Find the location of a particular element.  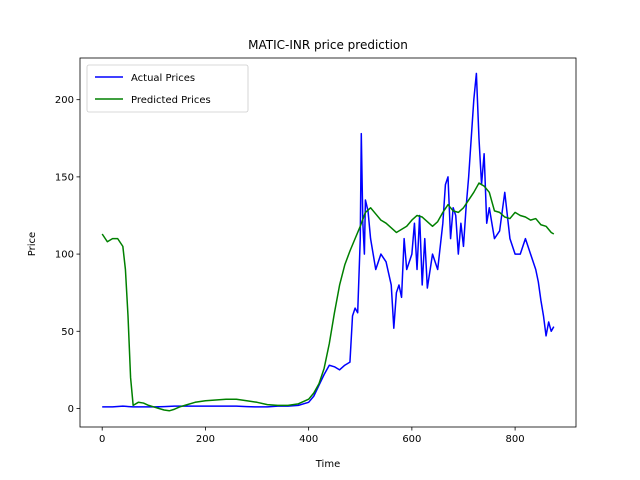

x-axis-label: Time is located at coordinates (327, 464).